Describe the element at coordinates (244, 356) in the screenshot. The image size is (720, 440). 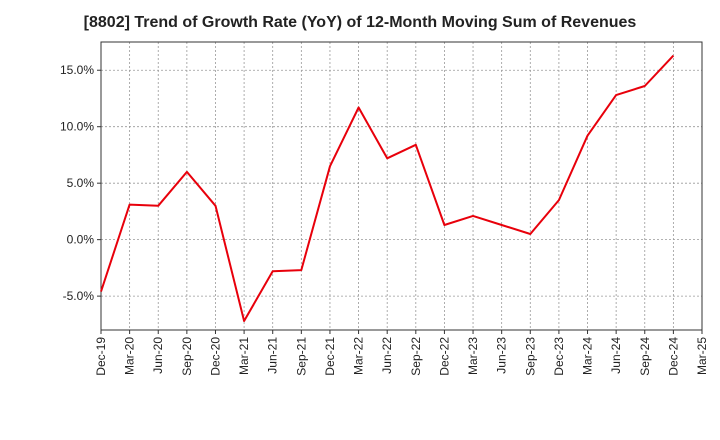
I see `x-tick-label: Mar-21` at that location.